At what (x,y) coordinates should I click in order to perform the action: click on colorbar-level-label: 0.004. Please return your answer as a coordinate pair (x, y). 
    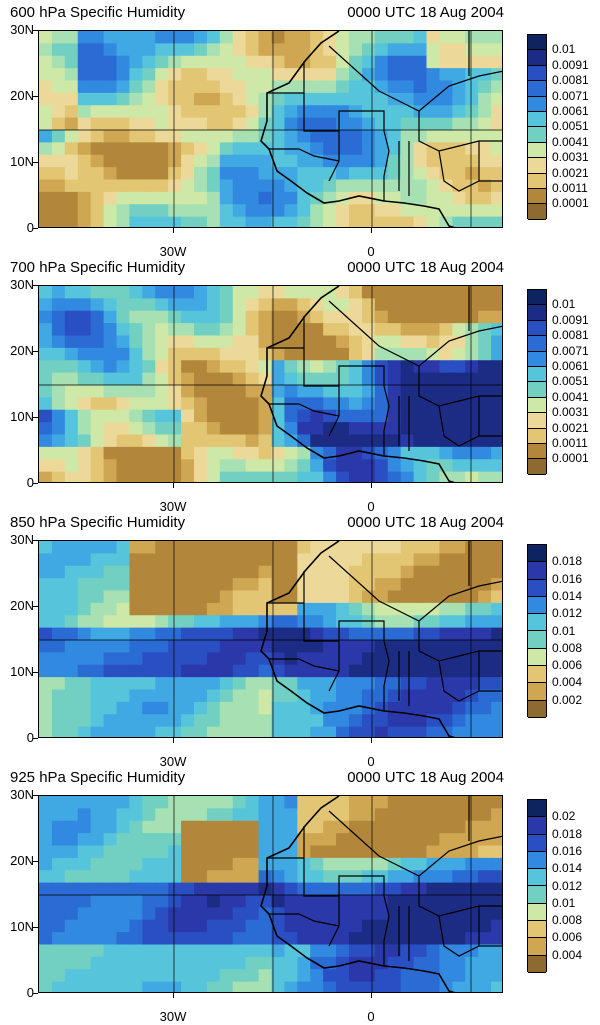
    Looking at the image, I should click on (567, 954).